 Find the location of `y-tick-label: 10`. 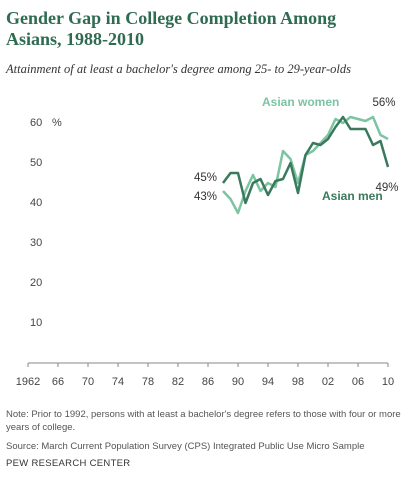

y-tick-label: 10 is located at coordinates (36, 323).